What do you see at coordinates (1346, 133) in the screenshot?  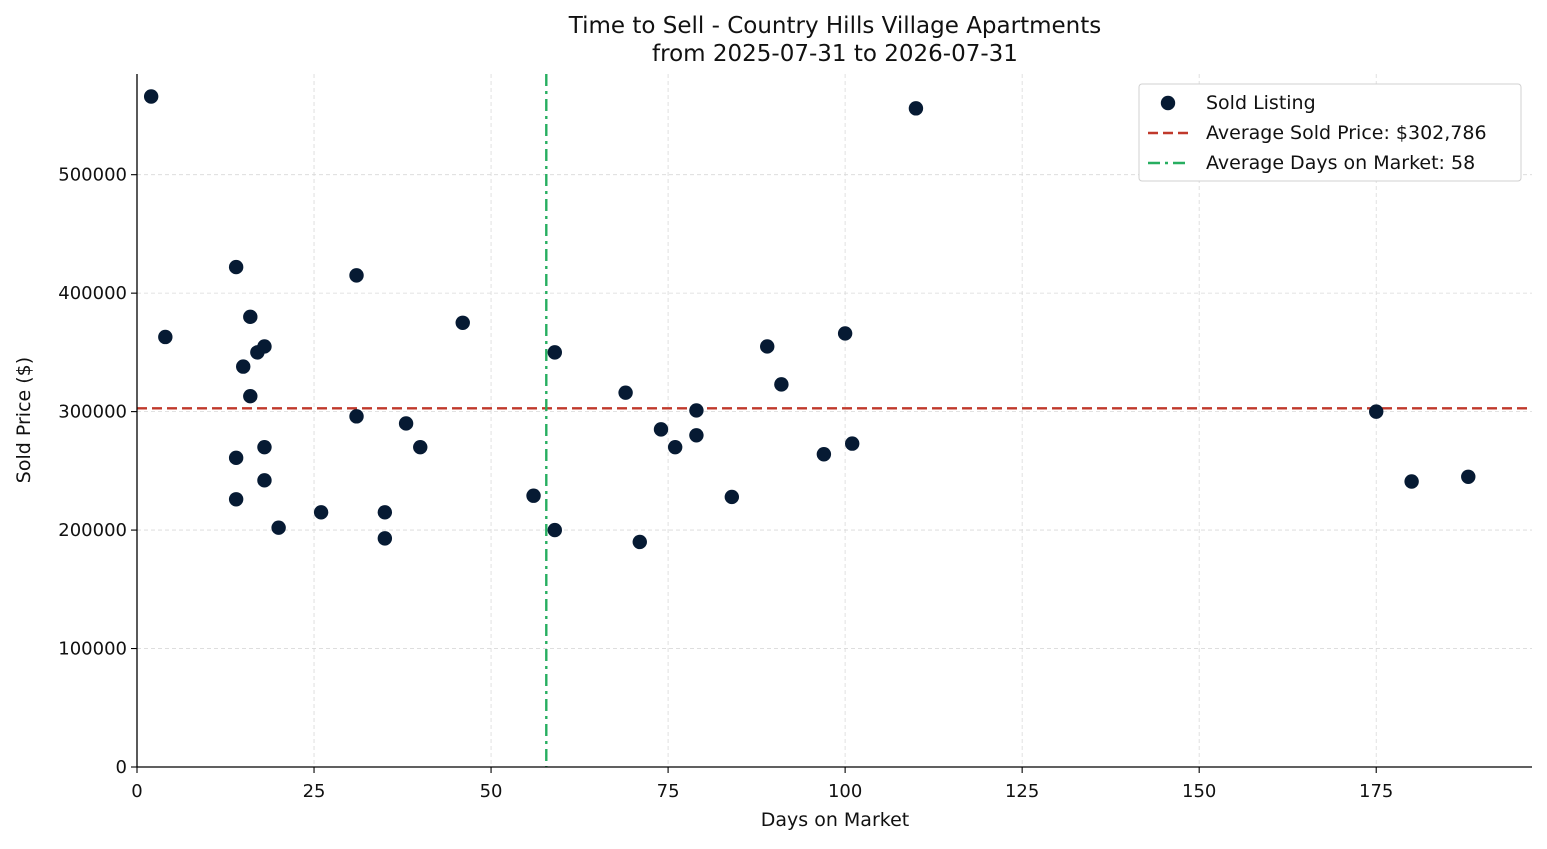 I see `legend-average-price-label: Average Sold Price: $302,786` at bounding box center [1346, 133].